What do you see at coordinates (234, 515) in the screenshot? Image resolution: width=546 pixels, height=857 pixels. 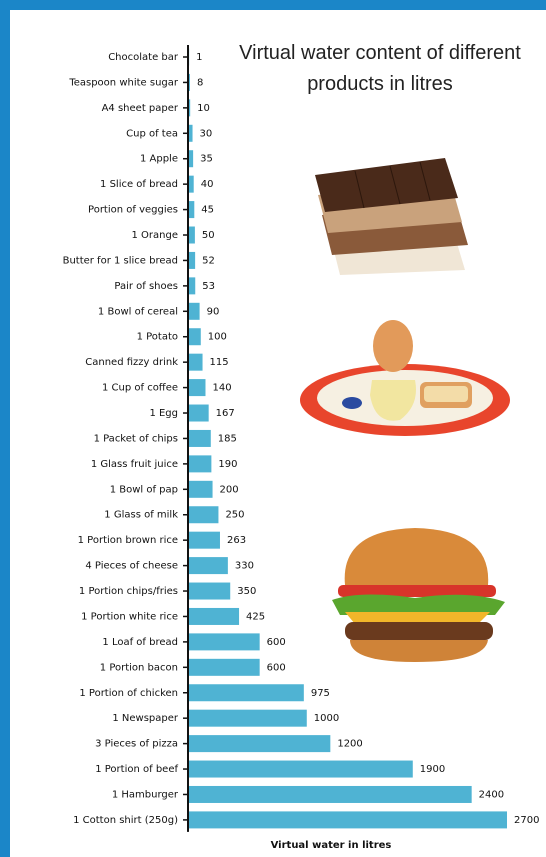 I see `value-label: 250` at bounding box center [234, 515].